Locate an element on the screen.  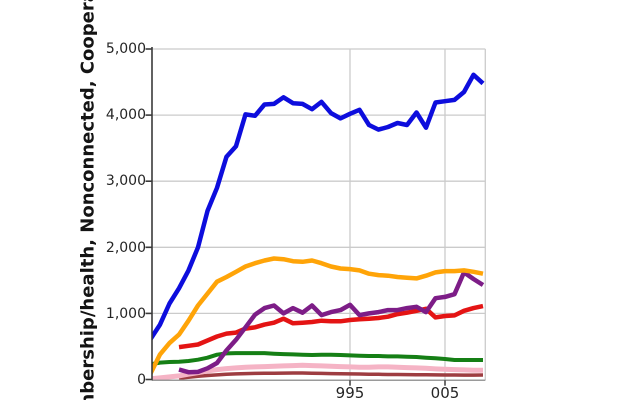
y-tick-label-4000: 4,000 is located at coordinates (125, 115).